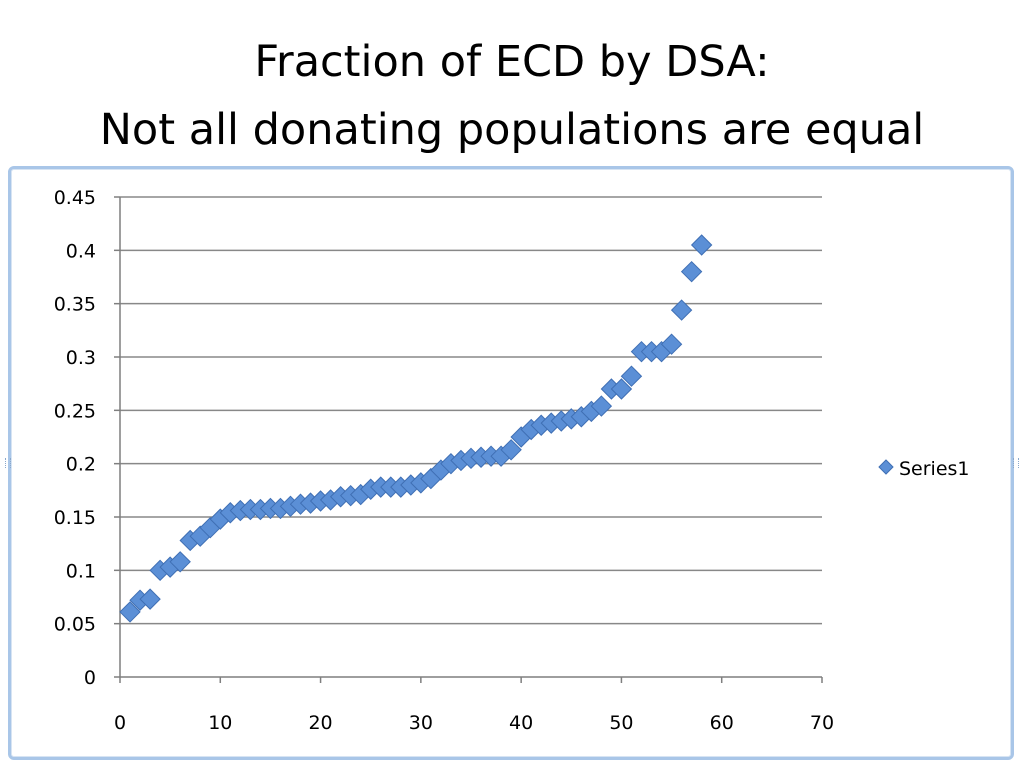 The width and height of the screenshot is (1024, 768). What do you see at coordinates (886, 467) in the screenshot?
I see `legend-marker-icon` at bounding box center [886, 467].